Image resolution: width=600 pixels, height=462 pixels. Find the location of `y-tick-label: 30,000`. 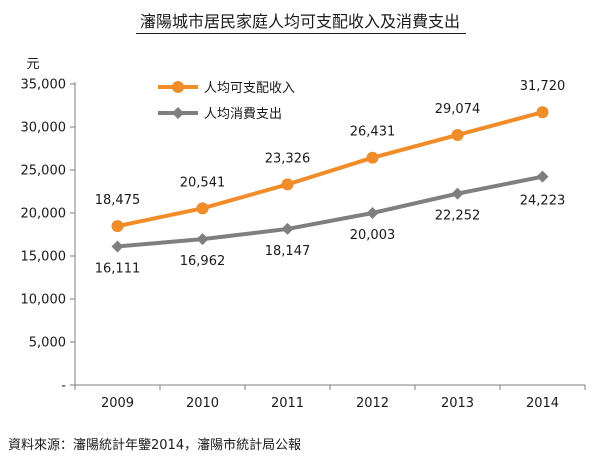

y-tick-label: 30,000 is located at coordinates (44, 128).